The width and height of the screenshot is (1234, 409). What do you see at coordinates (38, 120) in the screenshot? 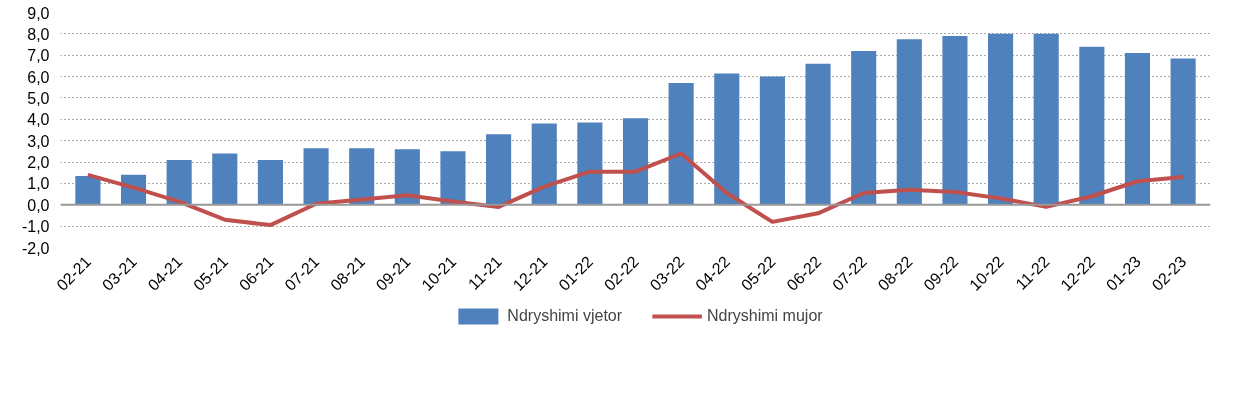
I see `y-tick-label: 4,0` at bounding box center [38, 120].